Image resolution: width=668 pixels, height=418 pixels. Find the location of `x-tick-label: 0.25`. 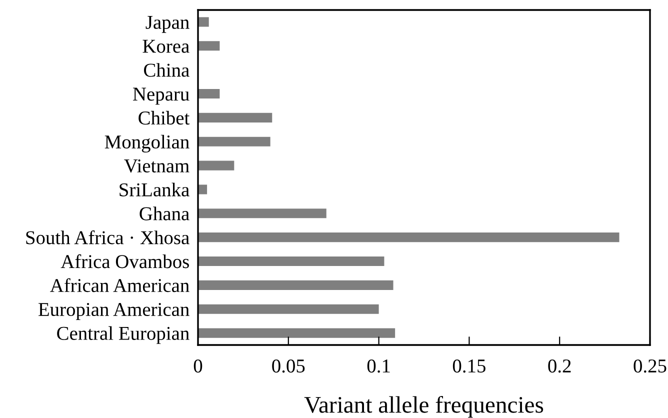

x-tick-label: 0.25 is located at coordinates (650, 366).